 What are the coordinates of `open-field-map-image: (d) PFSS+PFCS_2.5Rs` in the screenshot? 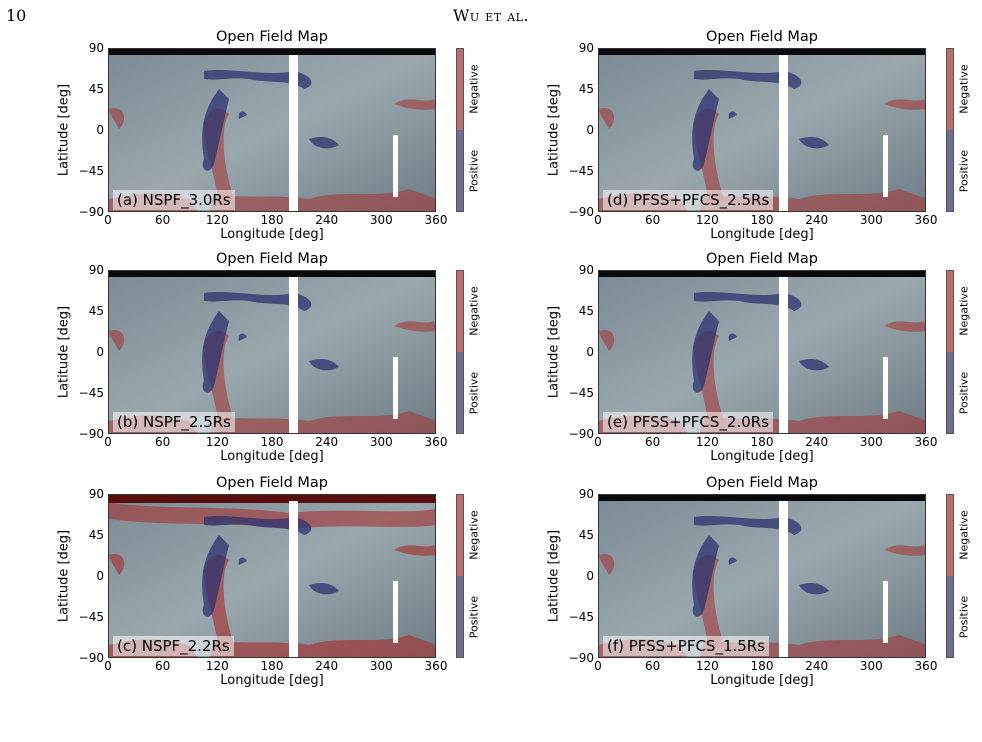 It's located at (762, 130).